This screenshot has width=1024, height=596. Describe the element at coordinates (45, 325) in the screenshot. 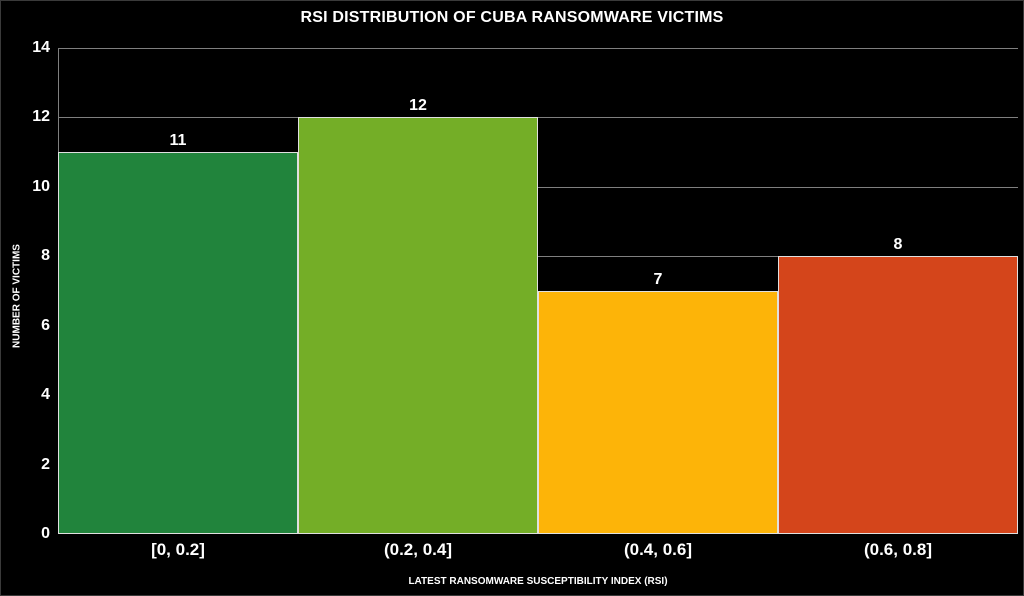

I see `y-tick-label: 6` at that location.